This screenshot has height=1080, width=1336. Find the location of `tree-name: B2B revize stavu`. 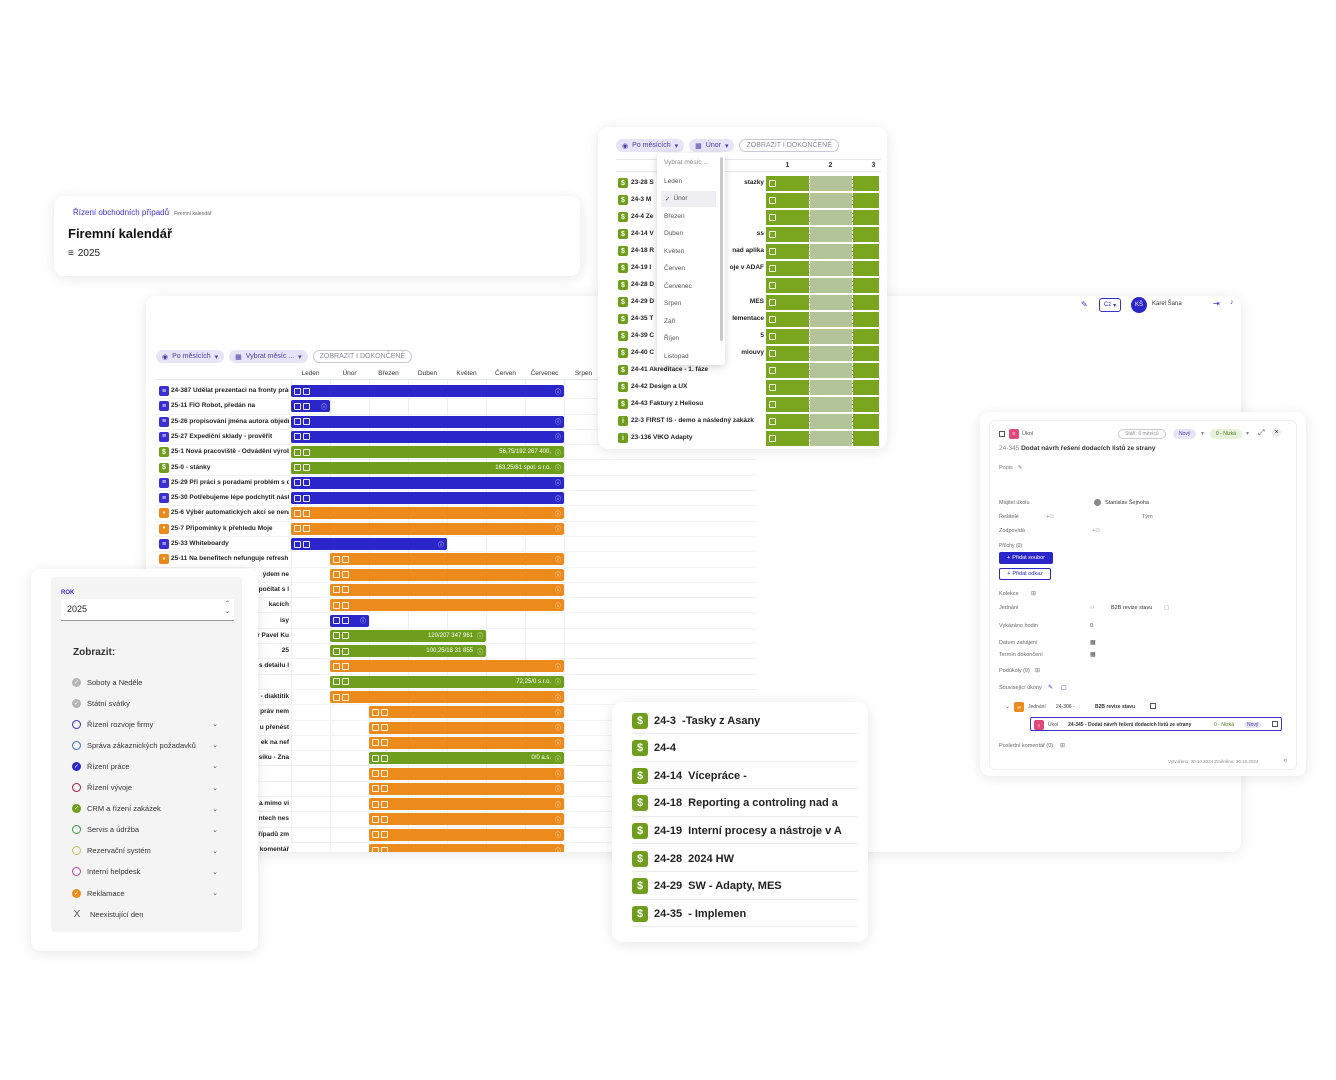

tree-name: B2B revize stavu is located at coordinates (1115, 707).